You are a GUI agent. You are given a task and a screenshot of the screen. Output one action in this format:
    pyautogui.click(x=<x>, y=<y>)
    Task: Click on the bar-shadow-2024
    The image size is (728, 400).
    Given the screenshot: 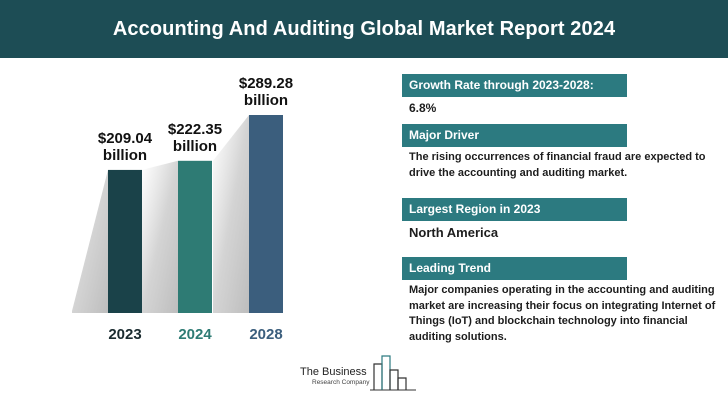 What is the action you would take?
    pyautogui.click(x=160, y=236)
    